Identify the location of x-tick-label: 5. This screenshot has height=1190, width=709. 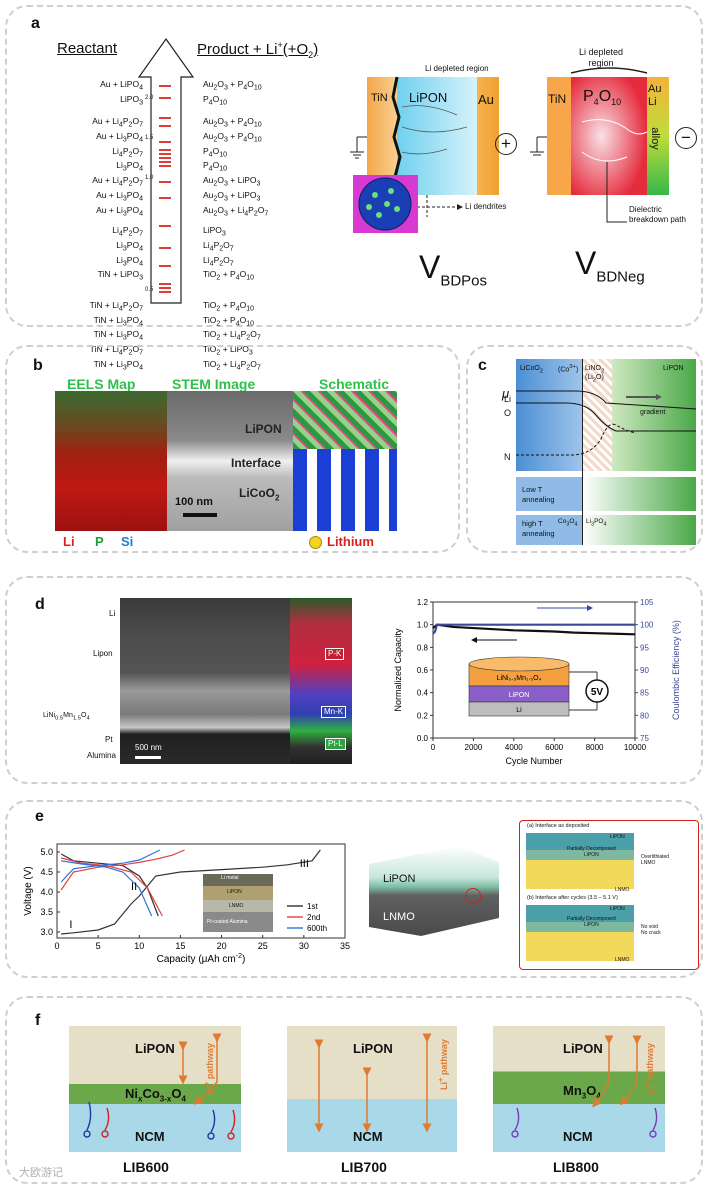
(98, 946).